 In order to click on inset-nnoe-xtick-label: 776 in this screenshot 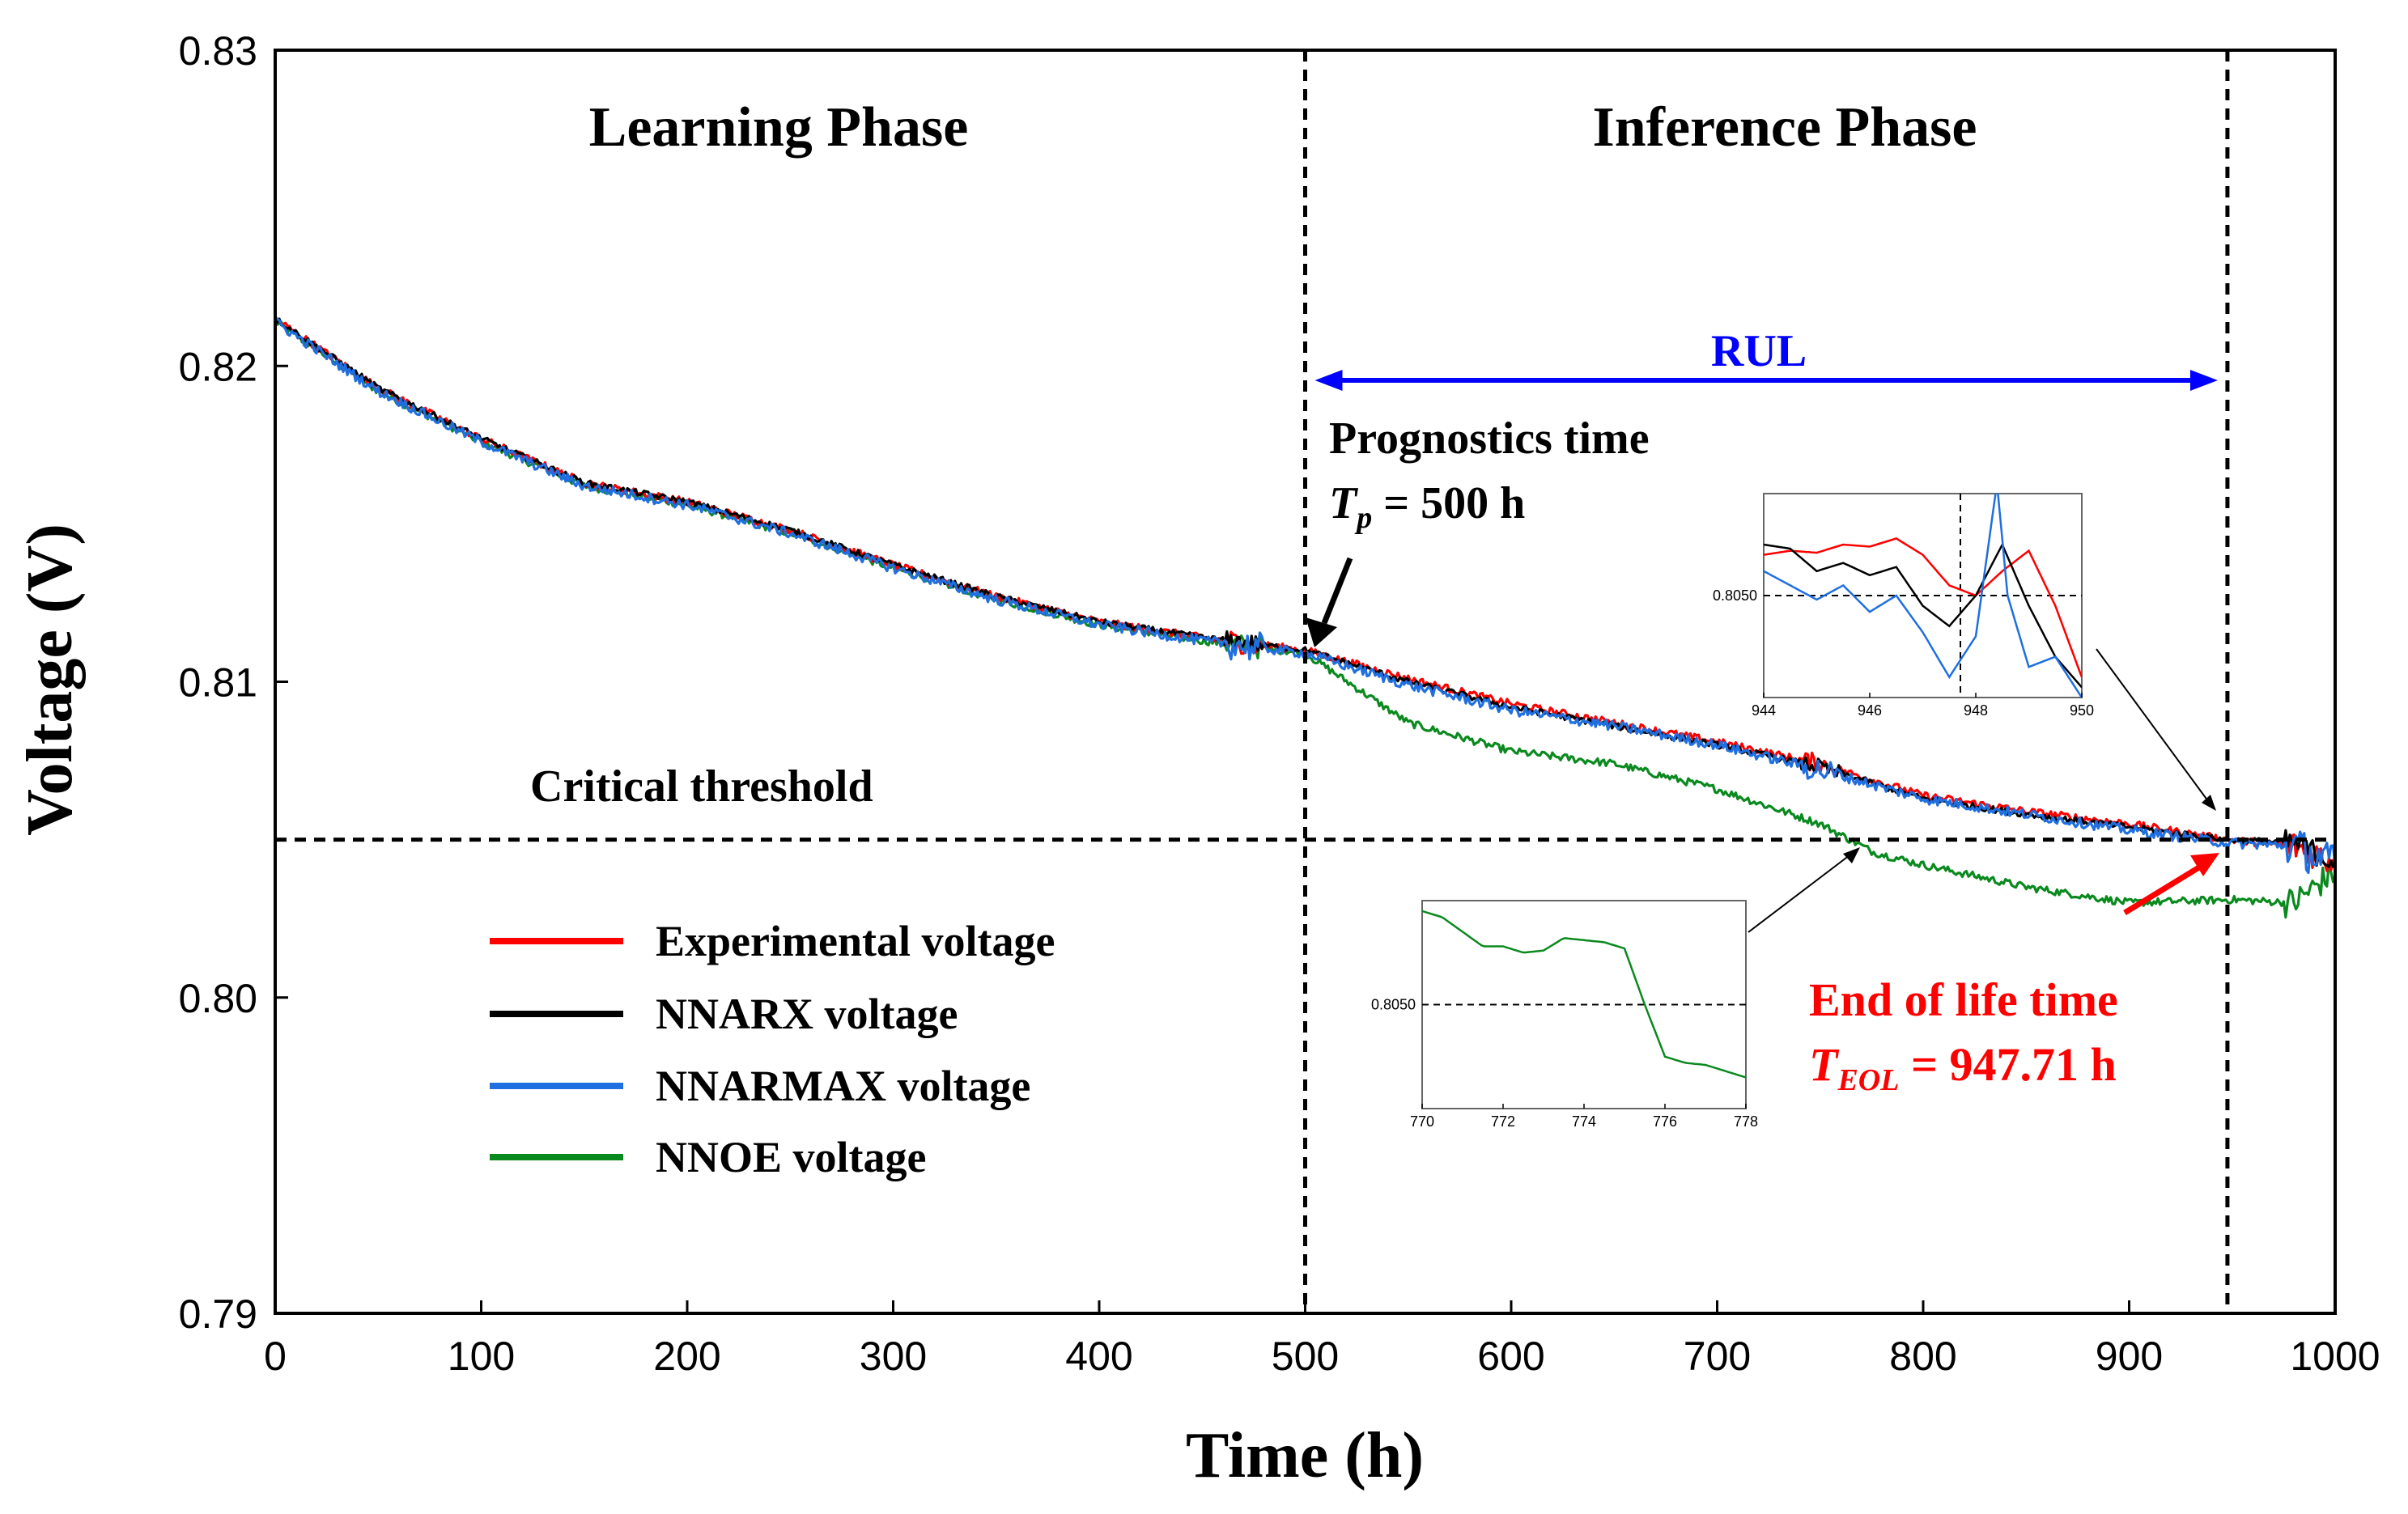, I will do `click(1665, 1122)`.